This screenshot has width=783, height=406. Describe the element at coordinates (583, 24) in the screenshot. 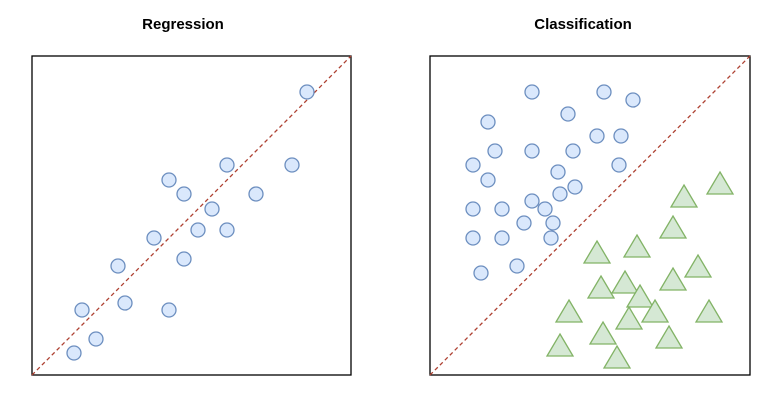

I see `classification-title: Classification` at that location.